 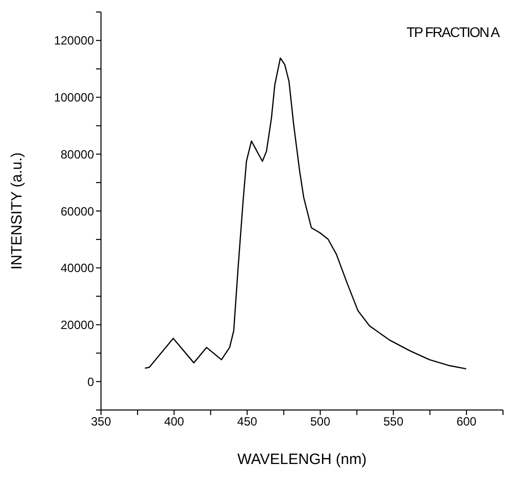 I want to click on x-axis-title: WAVELENGH (nm), so click(x=302, y=459).